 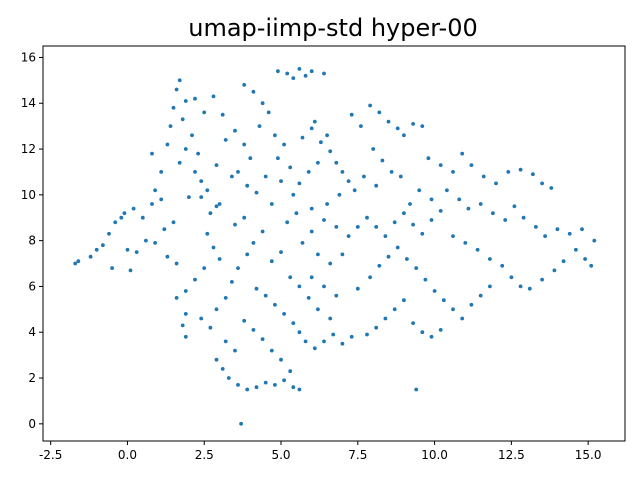 What do you see at coordinates (28, 103) in the screenshot?
I see `y-tick-label: 14` at bounding box center [28, 103].